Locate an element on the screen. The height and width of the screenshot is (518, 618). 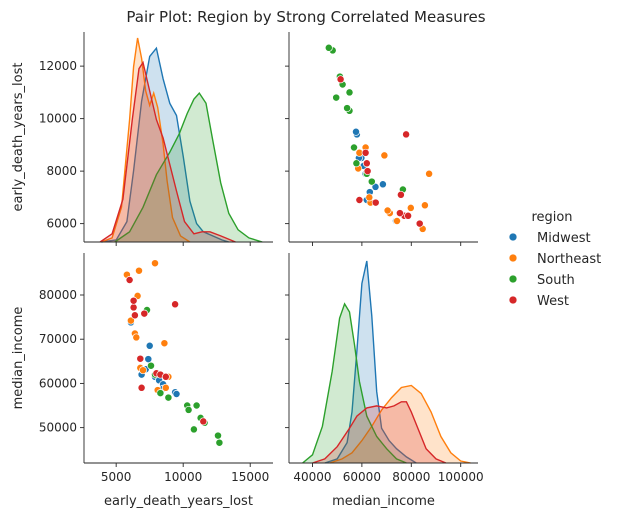
density-fill-midwest is located at coordinates (370, 362).